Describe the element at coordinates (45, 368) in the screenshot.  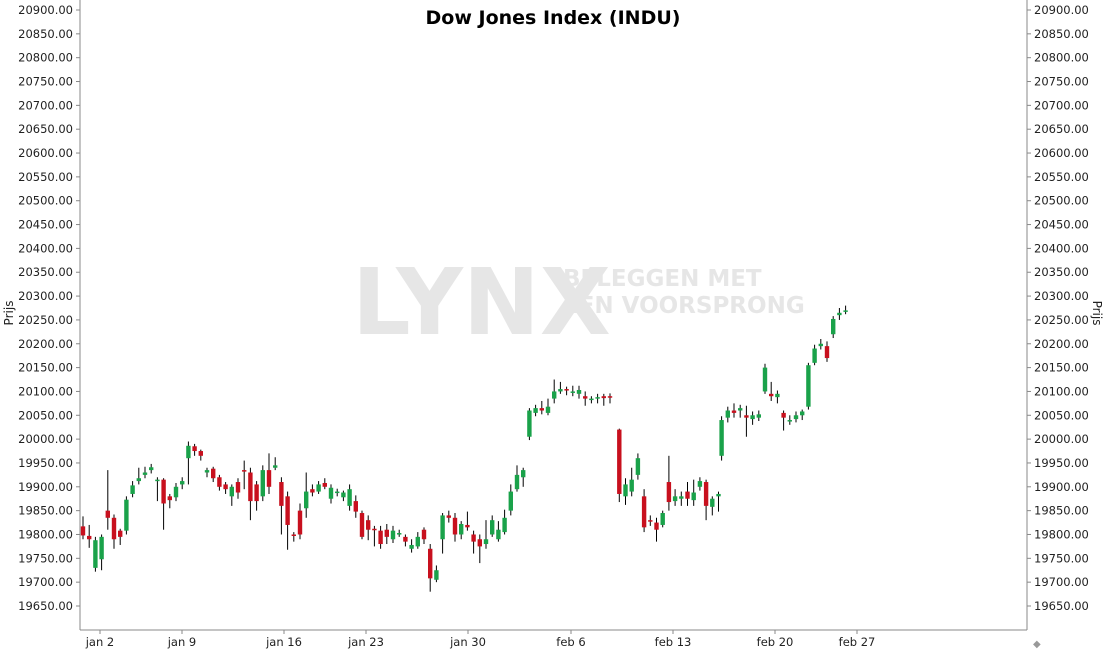
I see `left-y-tick-label: 20150.00` at that location.